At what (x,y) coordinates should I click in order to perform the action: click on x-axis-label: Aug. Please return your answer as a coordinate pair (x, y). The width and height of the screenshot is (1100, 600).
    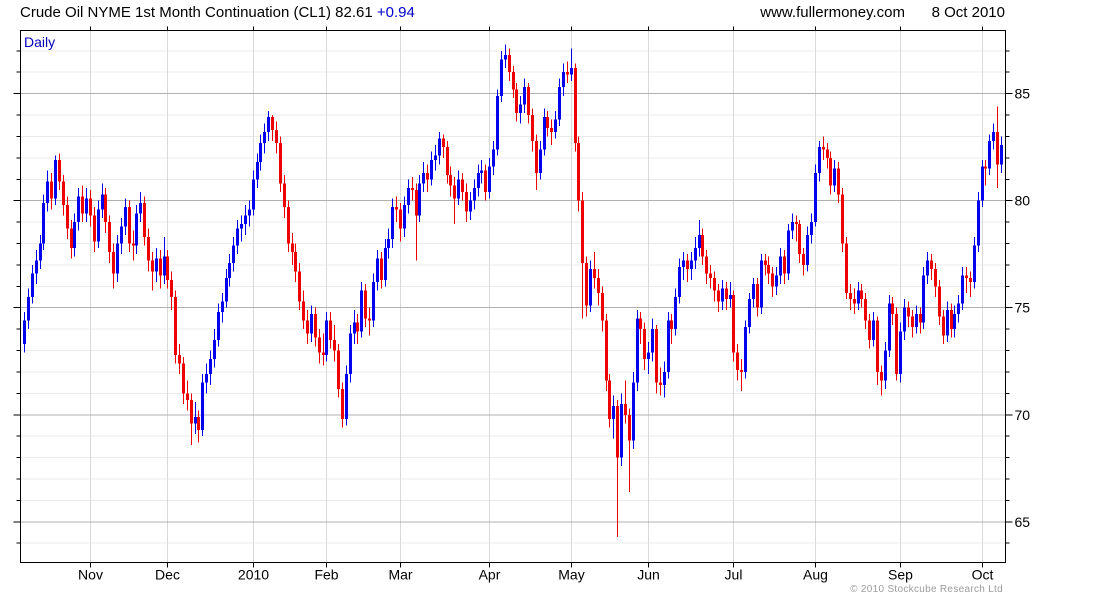
    Looking at the image, I should click on (815, 575).